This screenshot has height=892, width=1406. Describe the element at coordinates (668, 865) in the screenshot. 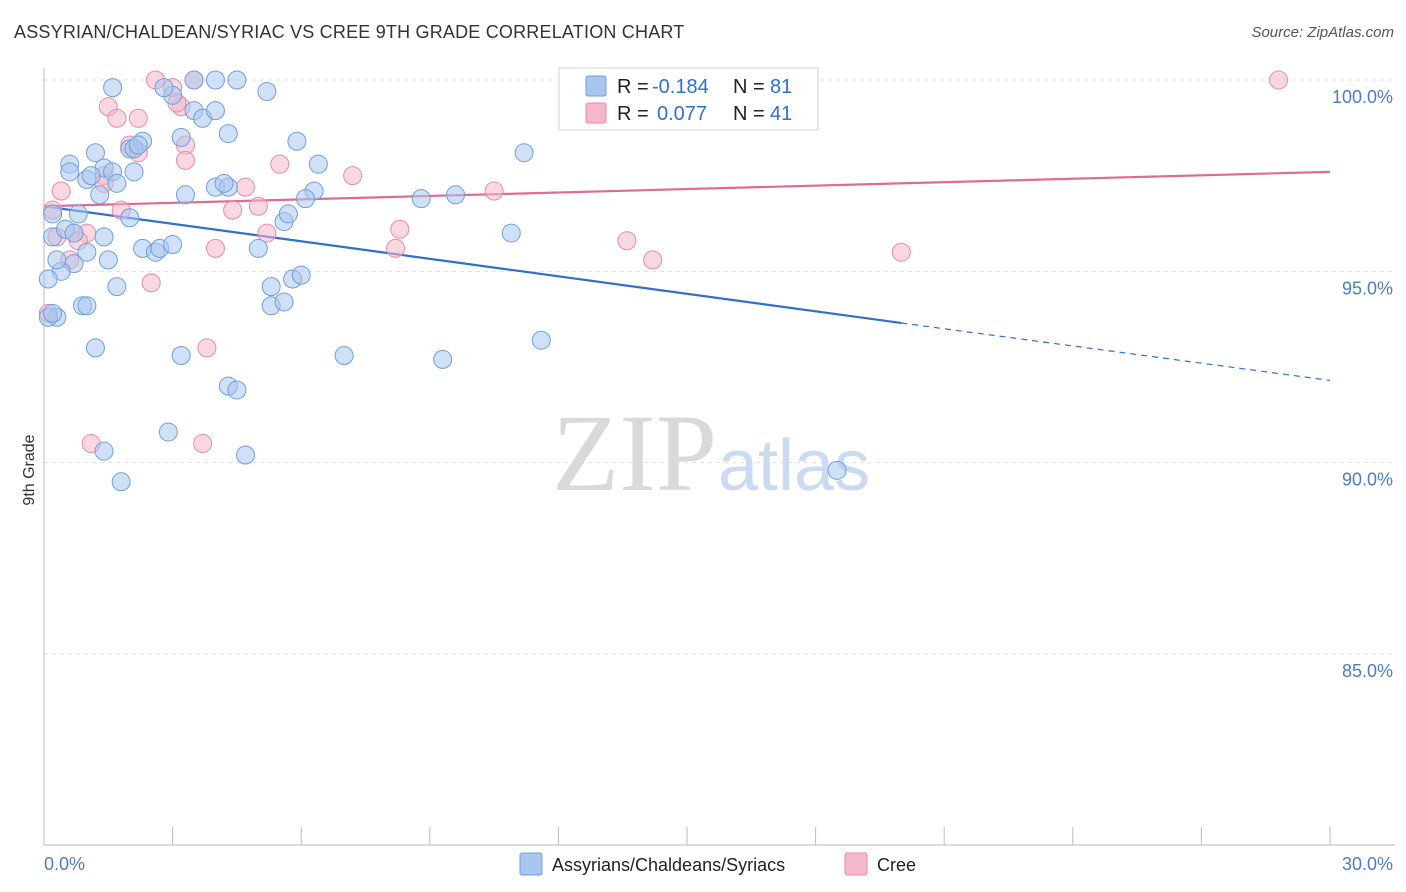

I see `series-label-assyrians: Assyrians/Chaldeans/Syriacs` at that location.